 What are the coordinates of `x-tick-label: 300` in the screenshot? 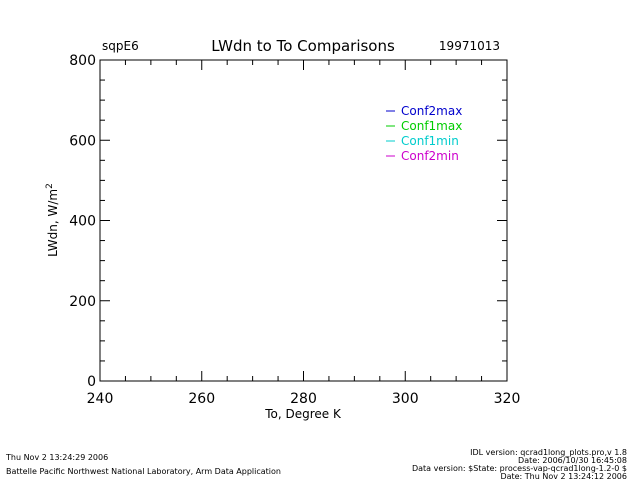 It's located at (405, 399).